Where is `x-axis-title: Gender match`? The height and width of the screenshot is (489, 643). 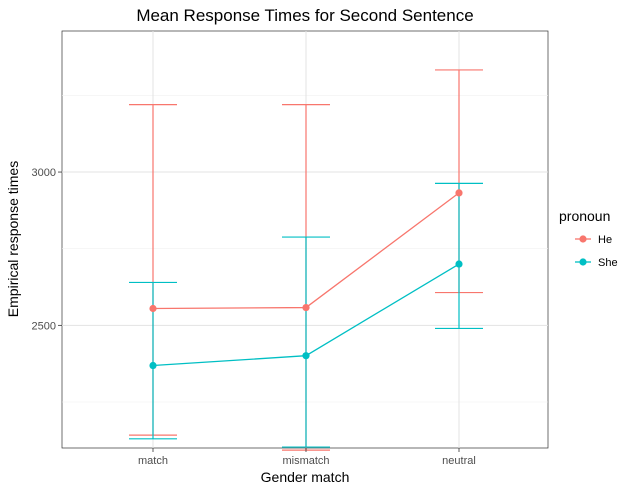 x-axis-title: Gender match is located at coordinates (305, 477).